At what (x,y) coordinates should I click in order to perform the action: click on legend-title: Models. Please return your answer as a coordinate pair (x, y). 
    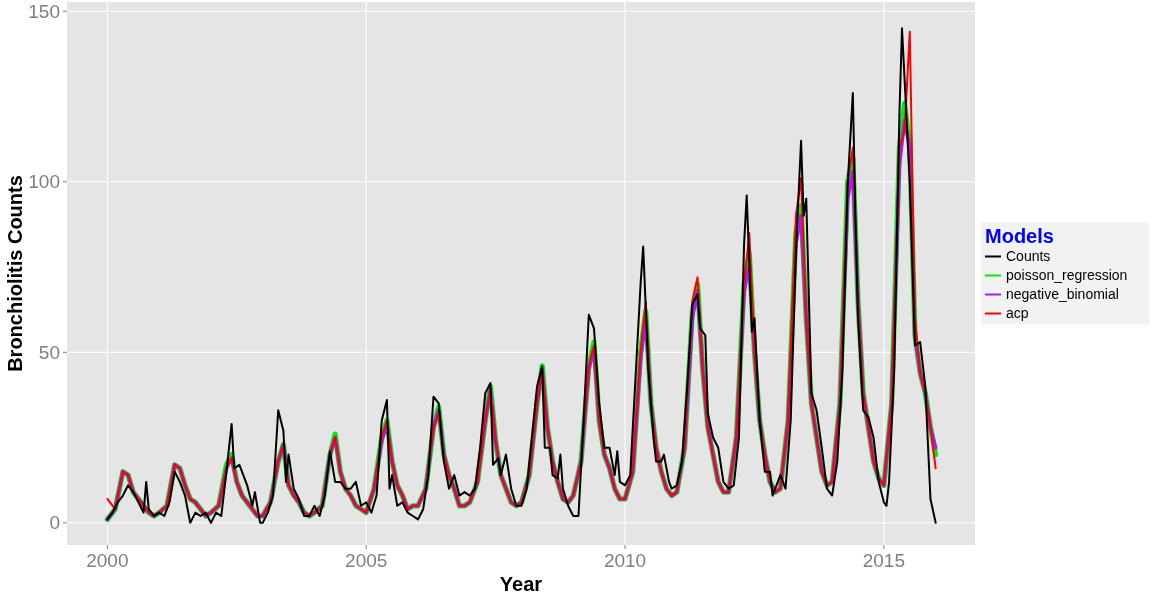
    Looking at the image, I should click on (1019, 235).